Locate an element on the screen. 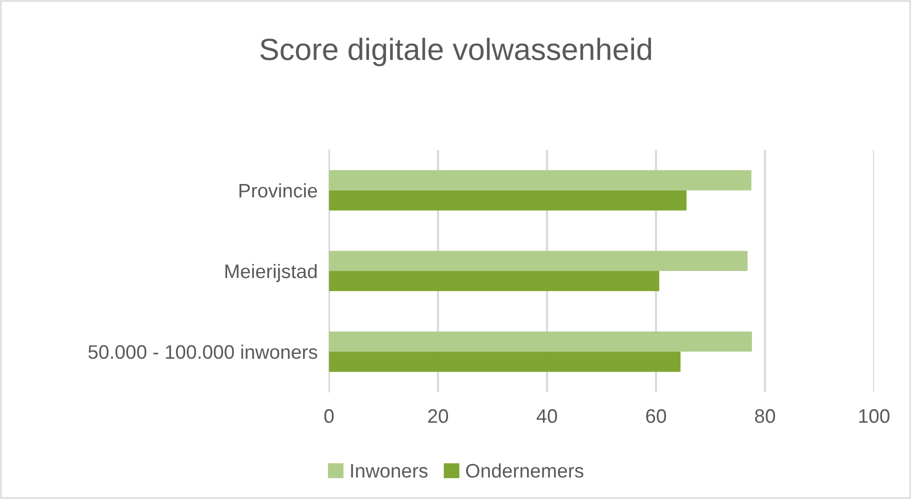 This screenshot has width=912, height=499. y-tick-label: Meierijstad is located at coordinates (271, 273).